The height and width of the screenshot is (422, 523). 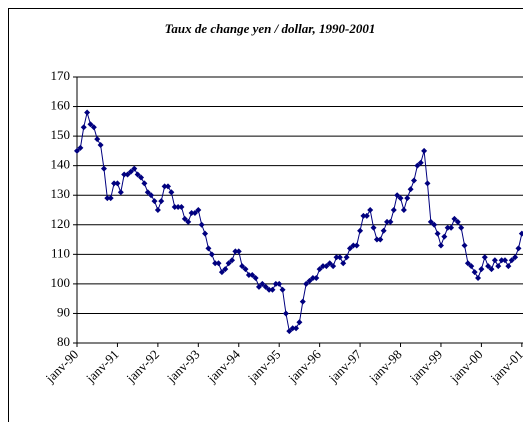 I want to click on y-tick-label: 150, so click(x=61, y=134).